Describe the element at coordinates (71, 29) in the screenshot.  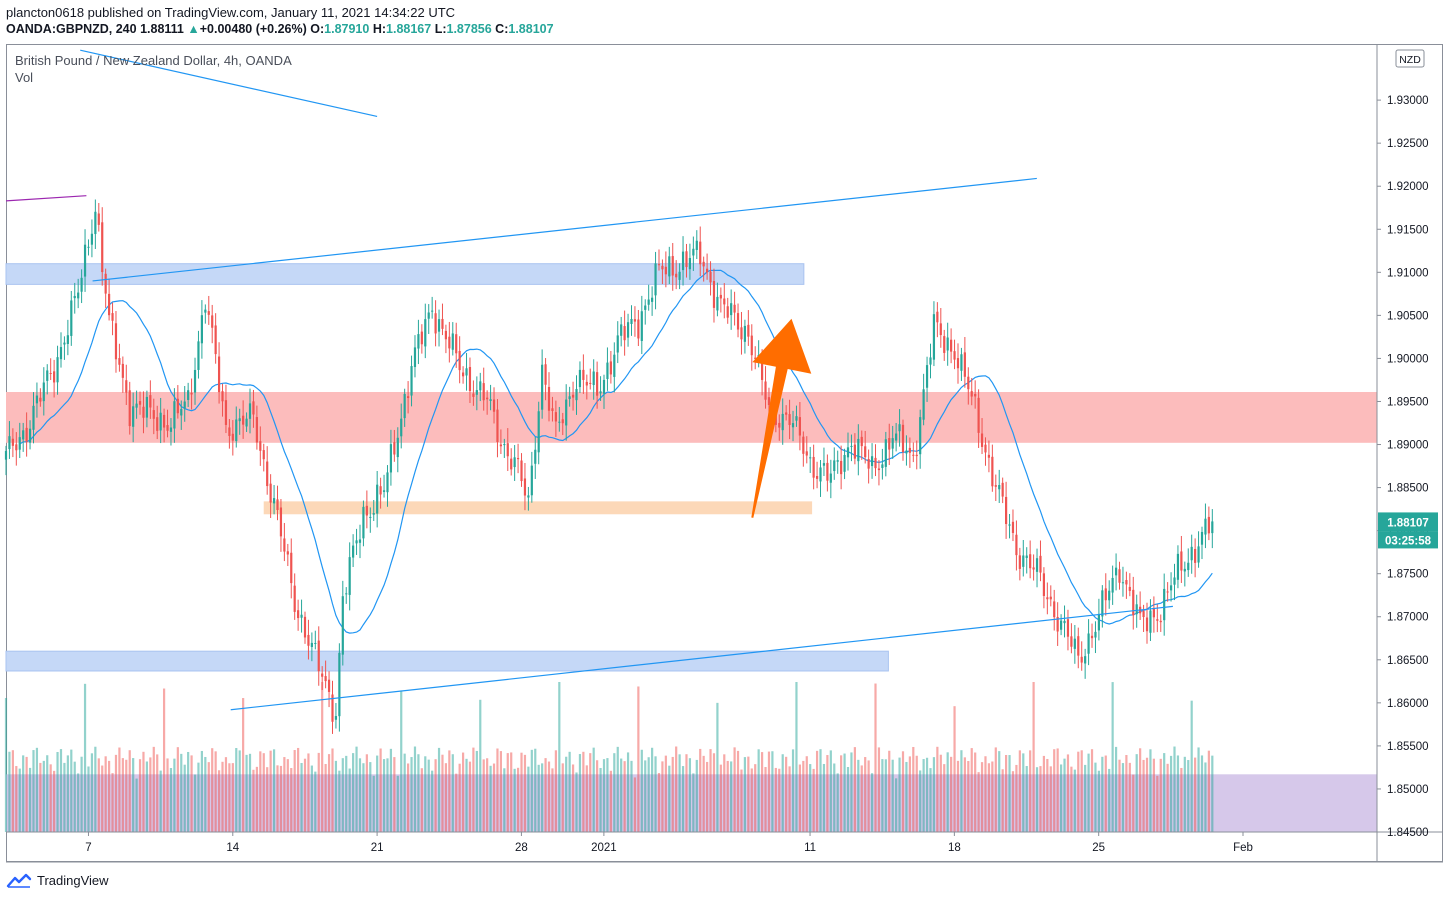
I see `symbol-label: OANDA:GBPNZD, 240` at that location.